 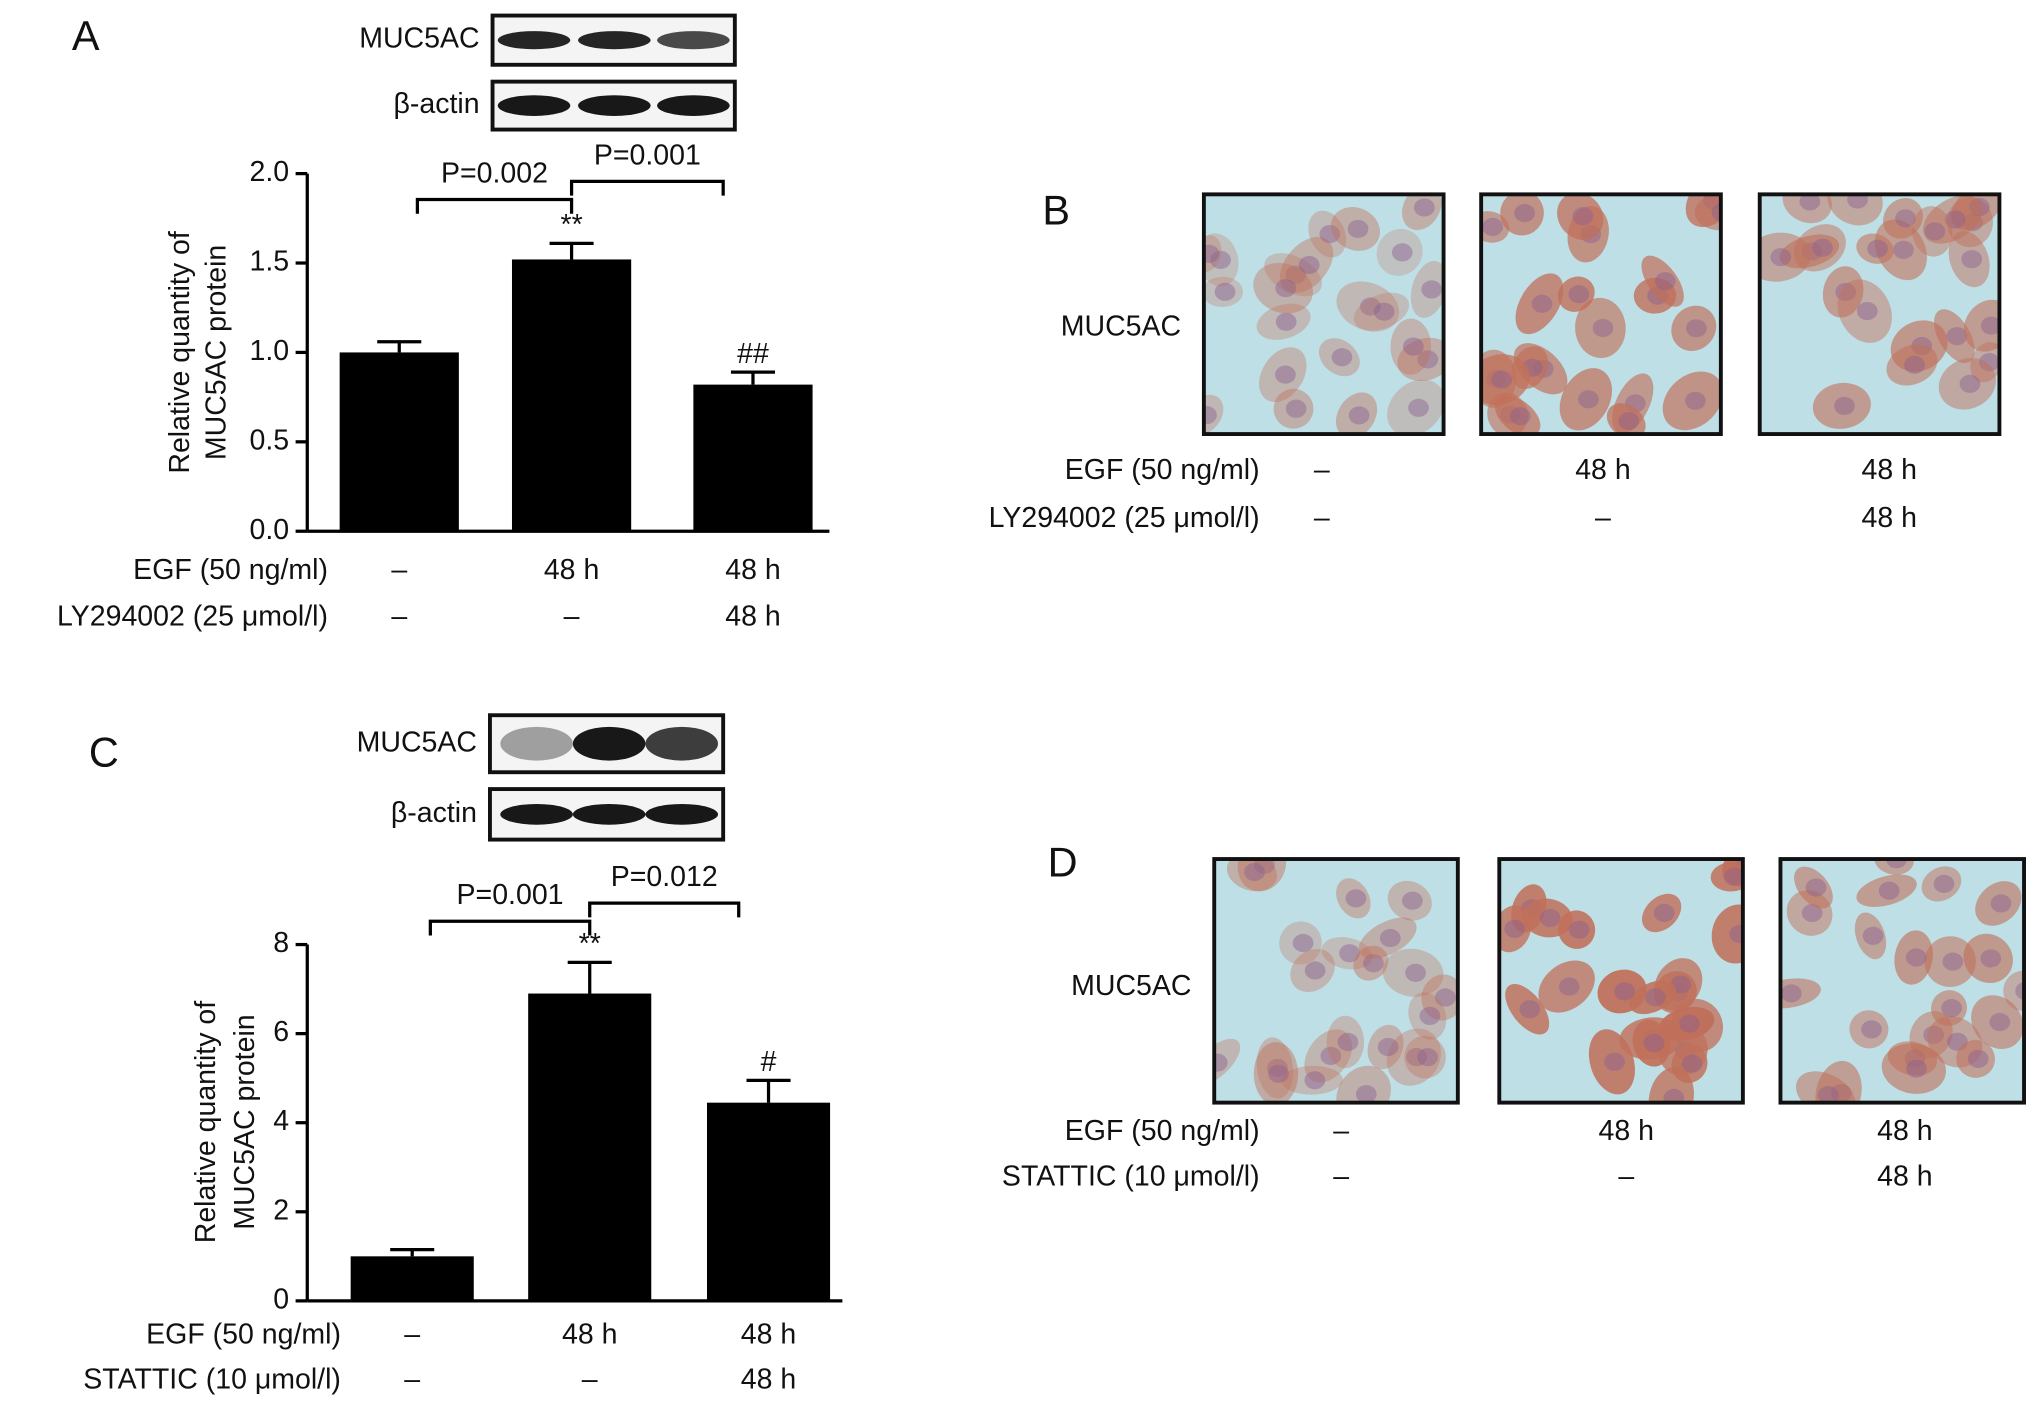 I want to click on blot-label: β-actin, so click(x=434, y=813).